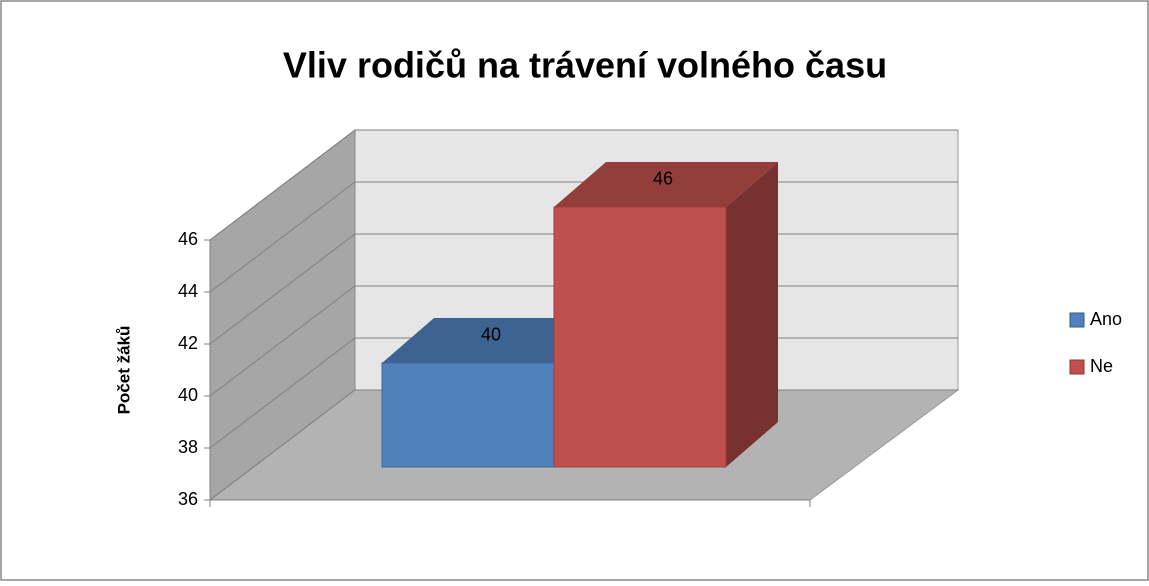 The height and width of the screenshot is (586, 1149). Describe the element at coordinates (585, 65) in the screenshot. I see `chart-title: Vliv rodičů na trávení volného času` at that location.